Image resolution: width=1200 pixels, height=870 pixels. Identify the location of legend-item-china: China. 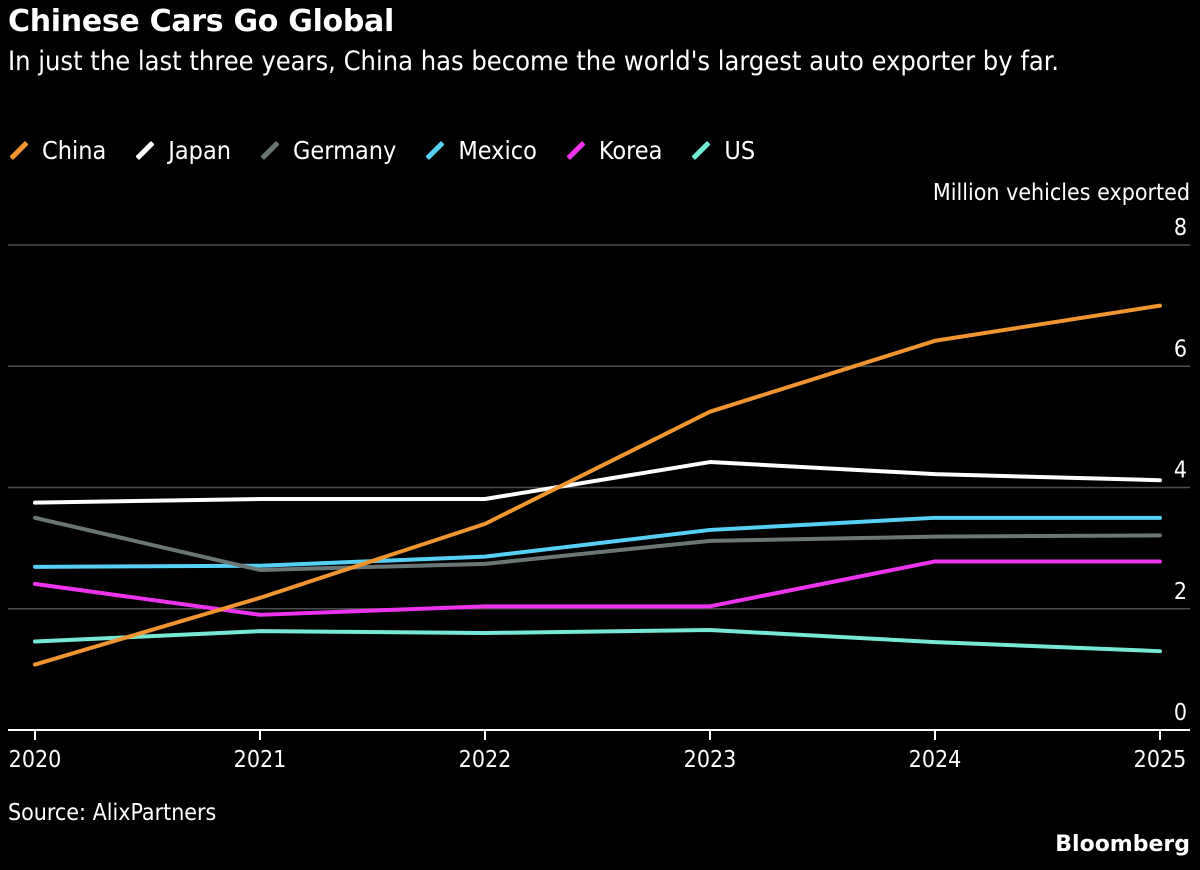
(57, 150).